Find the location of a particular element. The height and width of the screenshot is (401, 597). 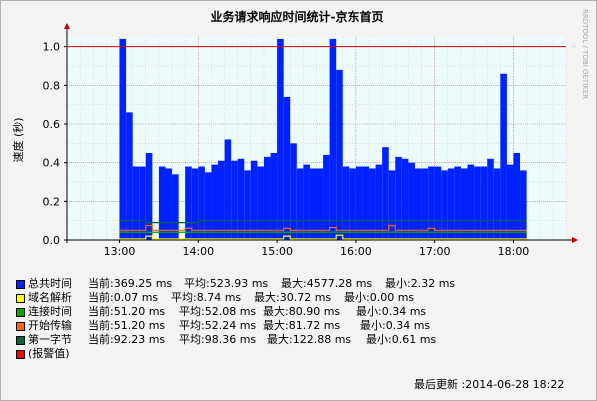

legend-maximum: 最大:80.90 ms is located at coordinates (302, 311).